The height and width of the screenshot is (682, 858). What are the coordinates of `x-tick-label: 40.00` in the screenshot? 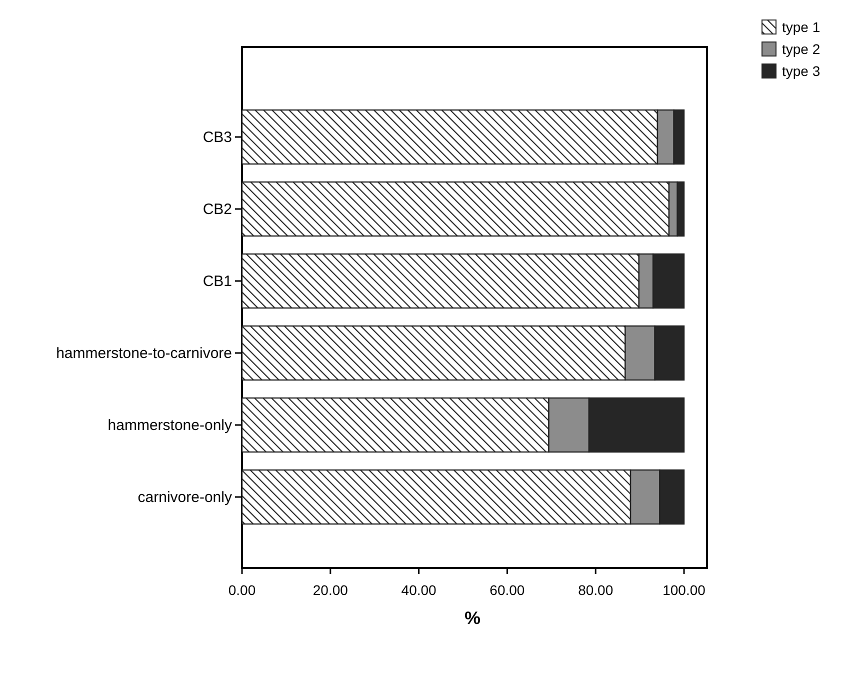 It's located at (419, 590).